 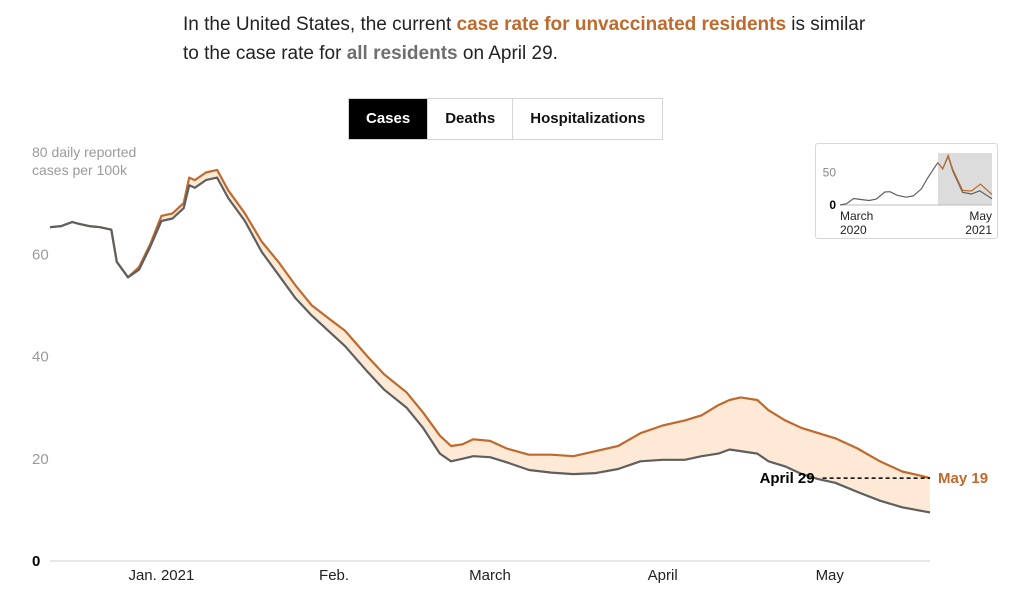 What do you see at coordinates (320, 24) in the screenshot?
I see `headline-part1: In the United States, the current` at bounding box center [320, 24].